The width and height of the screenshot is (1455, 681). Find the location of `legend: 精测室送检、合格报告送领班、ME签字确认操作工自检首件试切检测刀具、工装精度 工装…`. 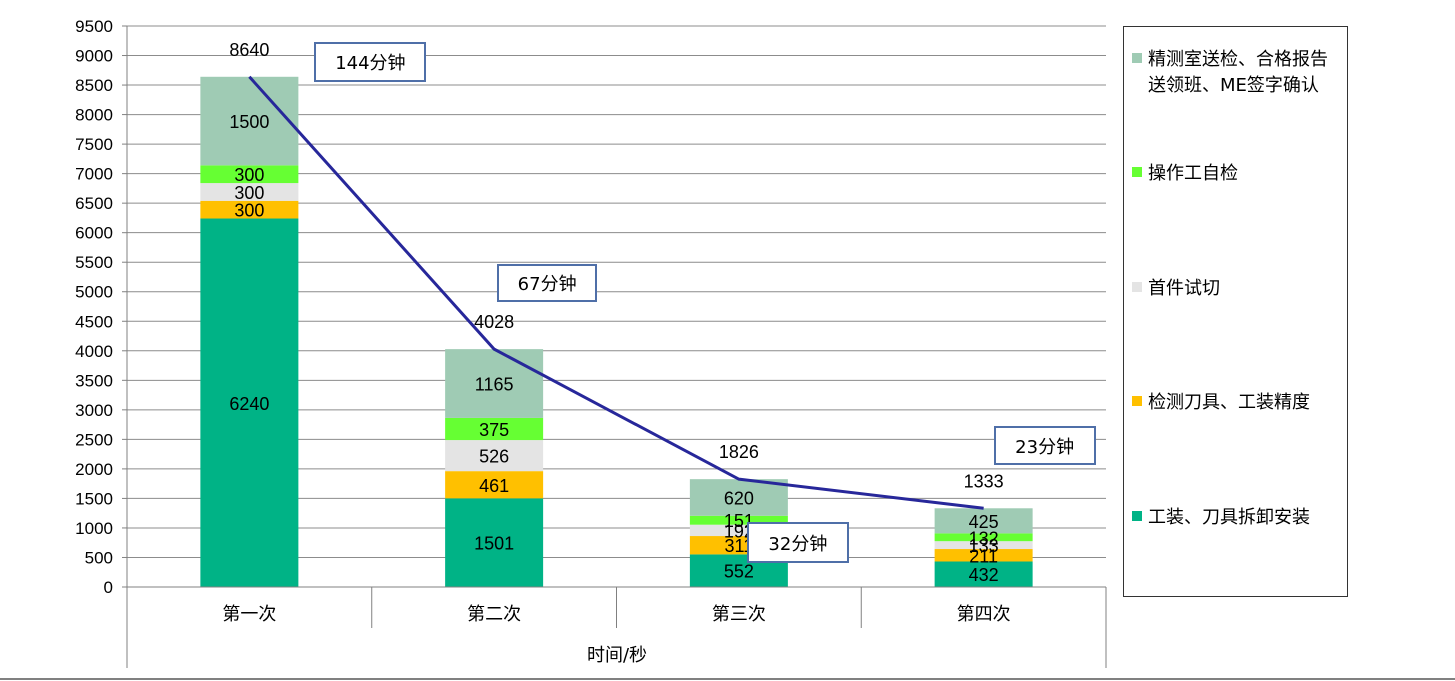

legend: 精测室送检、合格报告送领班、ME签字确认操作工自检首件试切检测刀具、工装精度 工装… is located at coordinates (1235, 311).